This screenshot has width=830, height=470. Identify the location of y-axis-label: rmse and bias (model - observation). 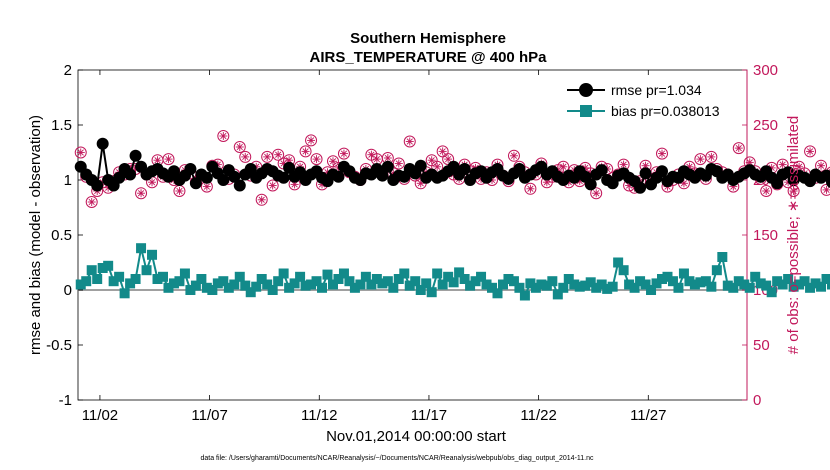
(35, 235).